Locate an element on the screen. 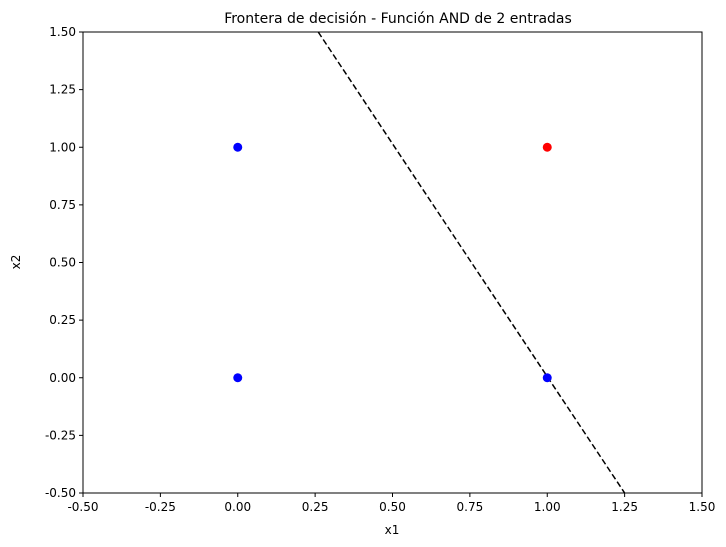 Image resolution: width=726 pixels, height=547 pixels. y-tick-label: 0.75 is located at coordinates (62, 205).